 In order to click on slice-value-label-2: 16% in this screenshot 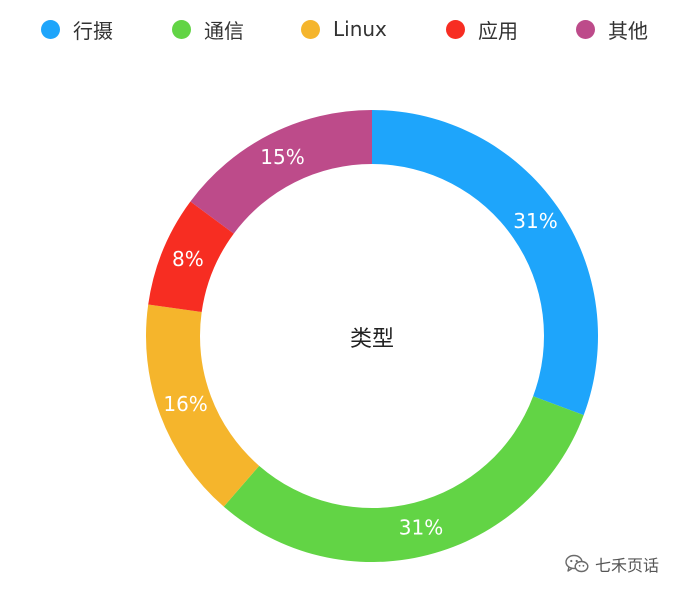, I will do `click(185, 404)`.